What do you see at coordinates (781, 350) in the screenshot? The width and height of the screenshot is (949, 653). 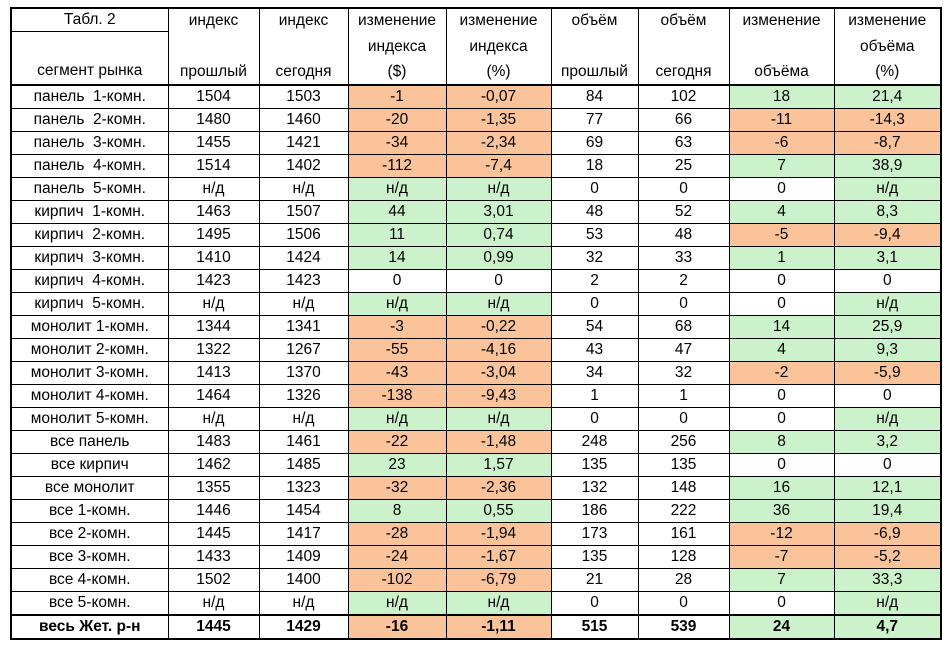 I see `value-cell: 4` at bounding box center [781, 350].